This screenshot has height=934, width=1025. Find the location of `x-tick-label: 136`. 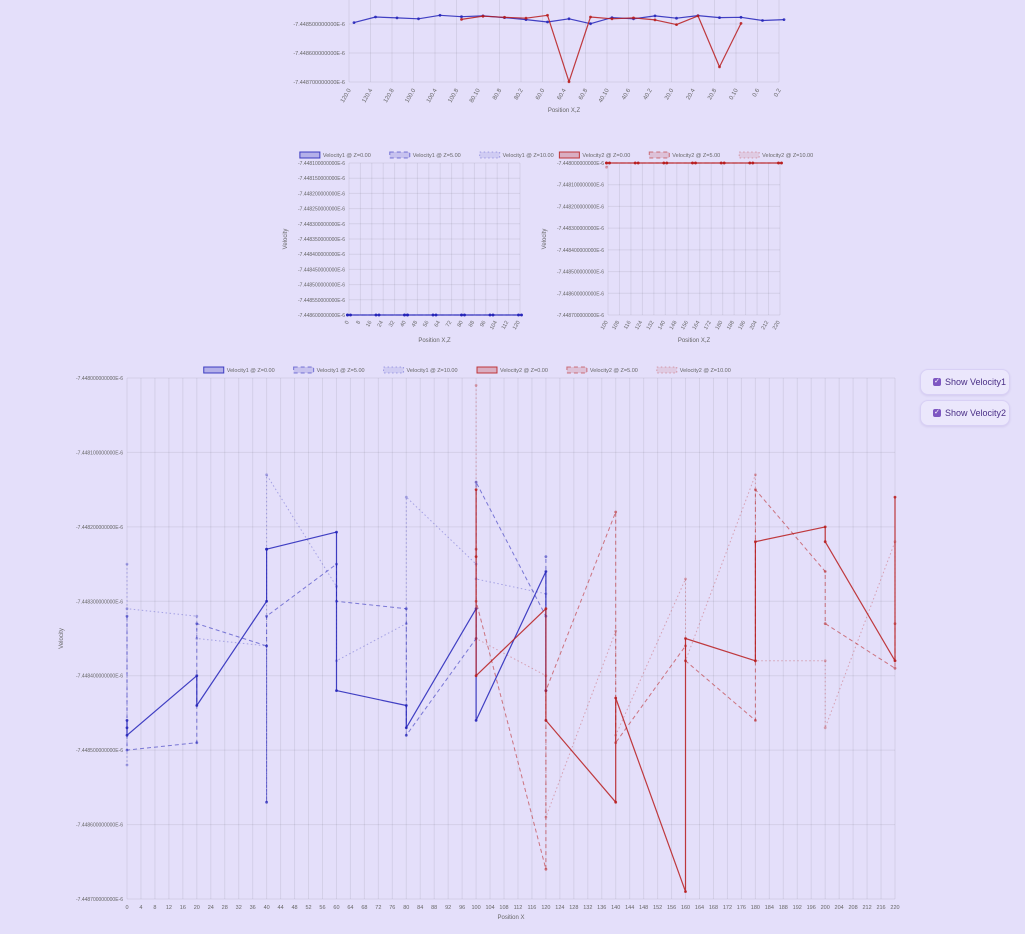

x-tick-label: 136 is located at coordinates (601, 908).